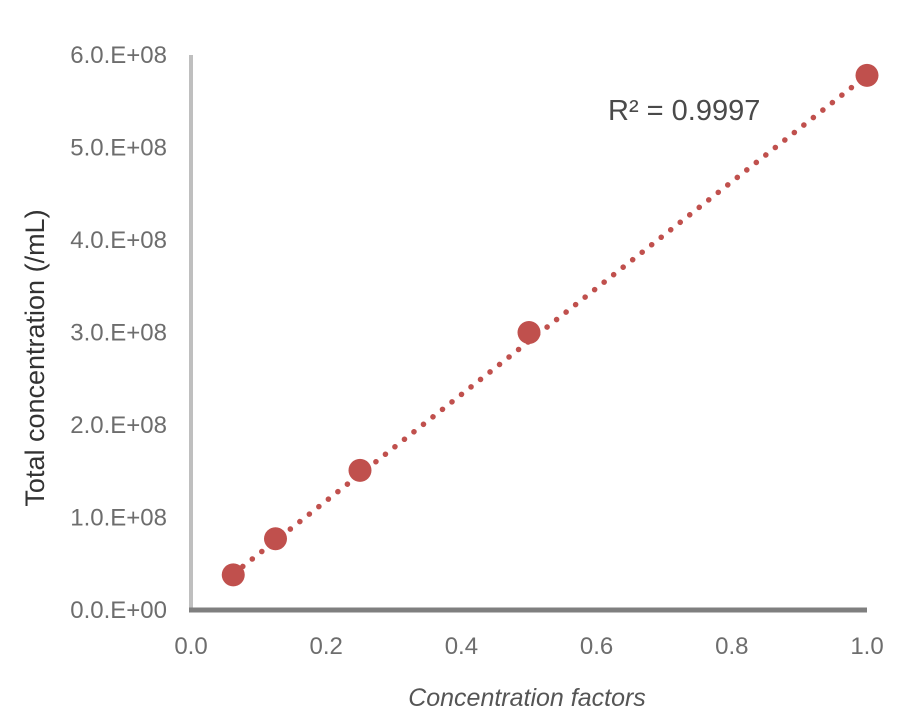 Image resolution: width=918 pixels, height=723 pixels. What do you see at coordinates (190, 646) in the screenshot?
I see `x-tick-label: 0.0` at bounding box center [190, 646].